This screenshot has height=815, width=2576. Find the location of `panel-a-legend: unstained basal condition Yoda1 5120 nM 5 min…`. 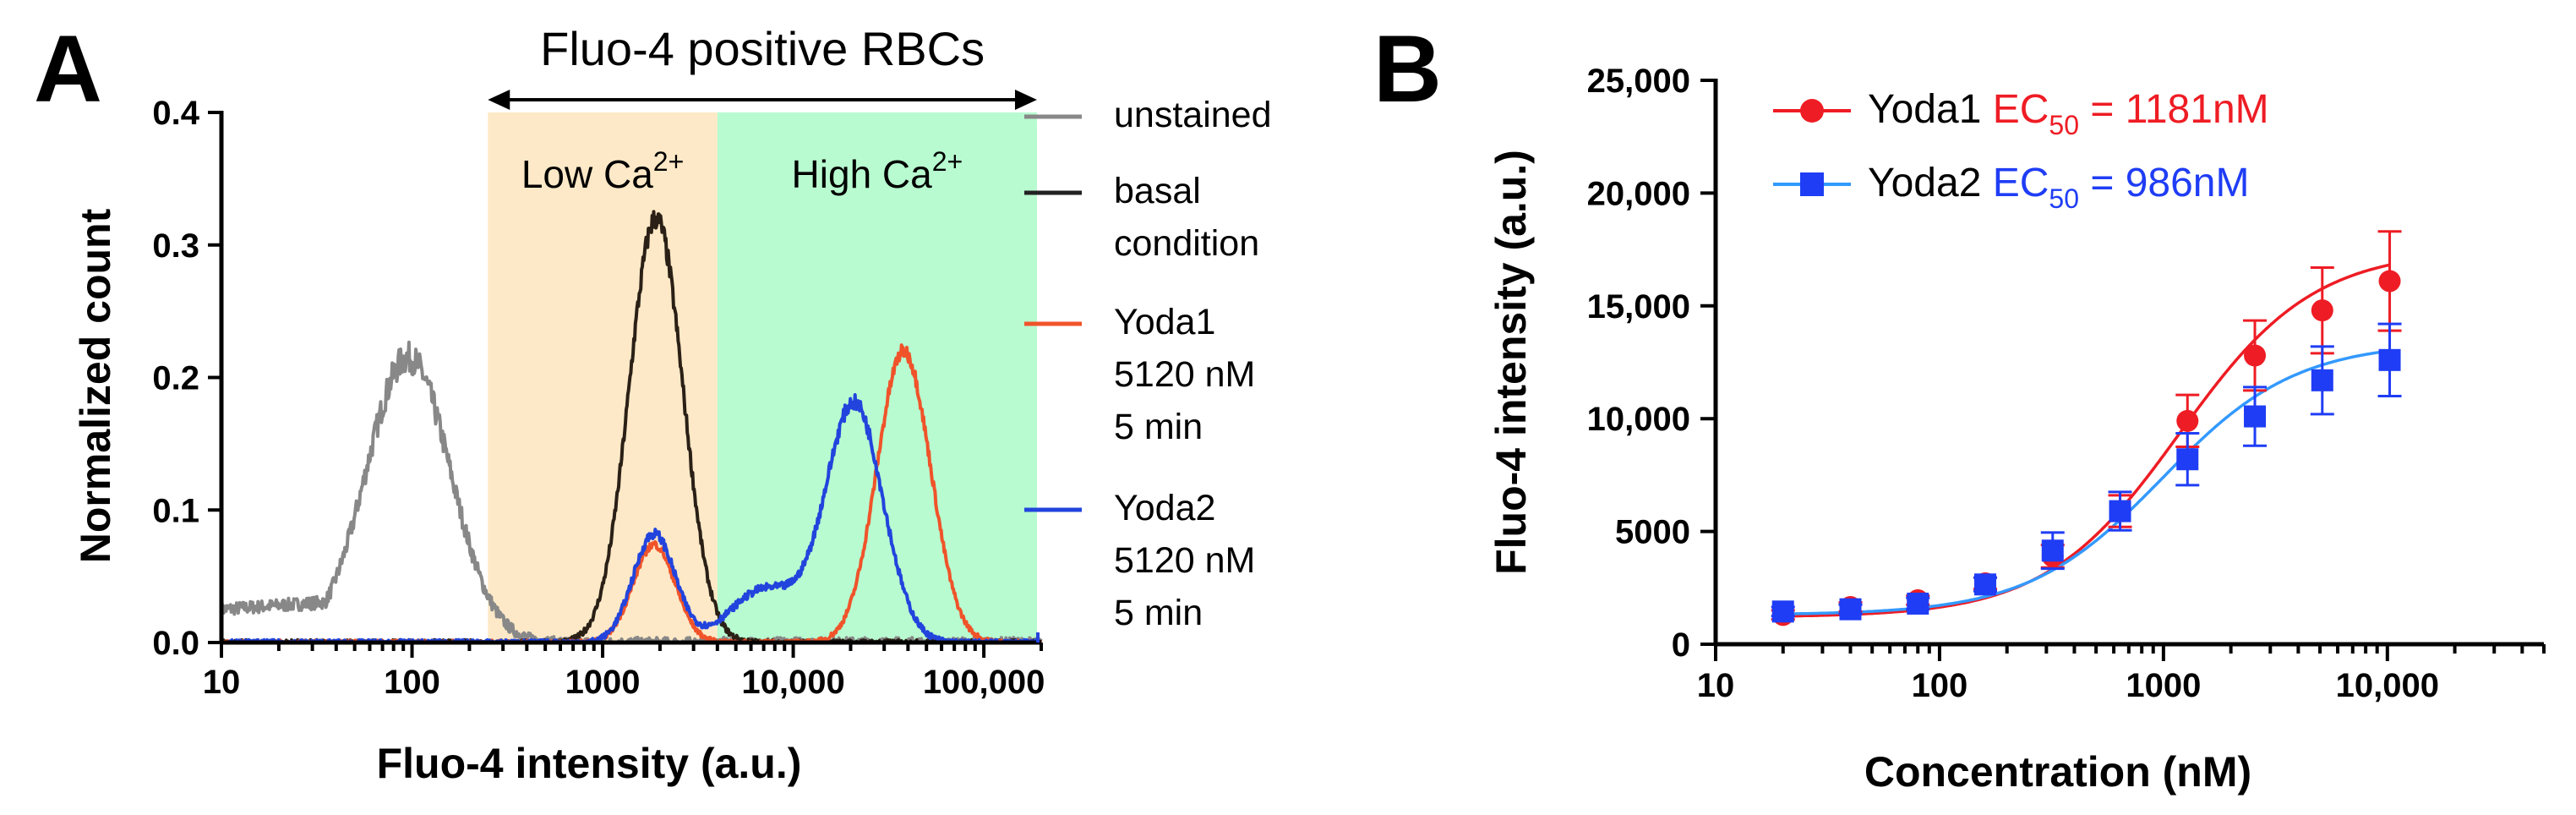

panel-a-legend: unstained basal condition Yoda1 5120 nM 5 min… is located at coordinates (1148, 364).